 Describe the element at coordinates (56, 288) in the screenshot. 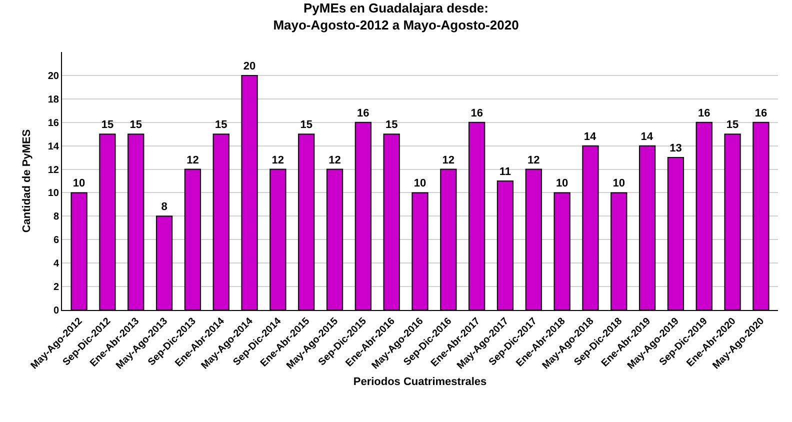

I see `y-tick-label: 2` at that location.